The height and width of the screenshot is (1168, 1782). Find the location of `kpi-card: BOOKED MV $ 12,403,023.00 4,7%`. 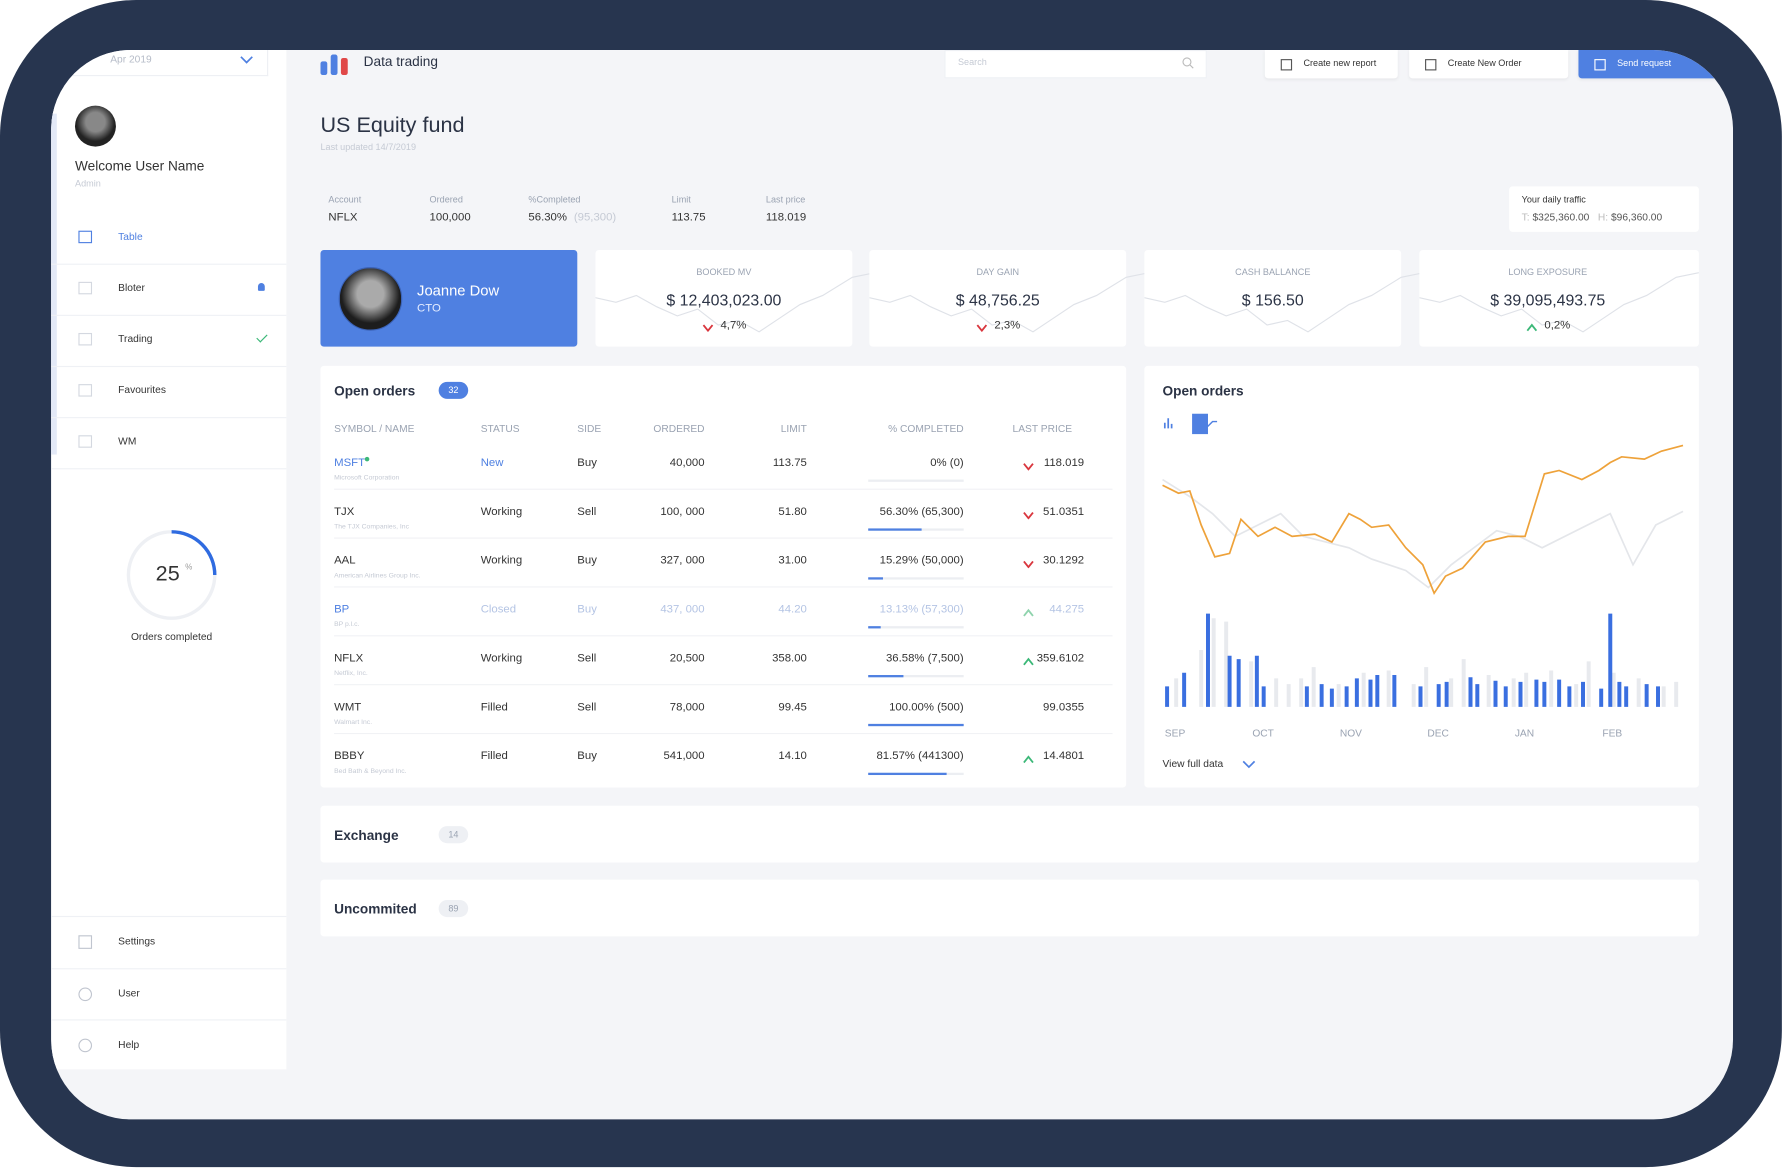

kpi-card: BOOKED MV $ 12,403,023.00 4,7% is located at coordinates (735, 298).